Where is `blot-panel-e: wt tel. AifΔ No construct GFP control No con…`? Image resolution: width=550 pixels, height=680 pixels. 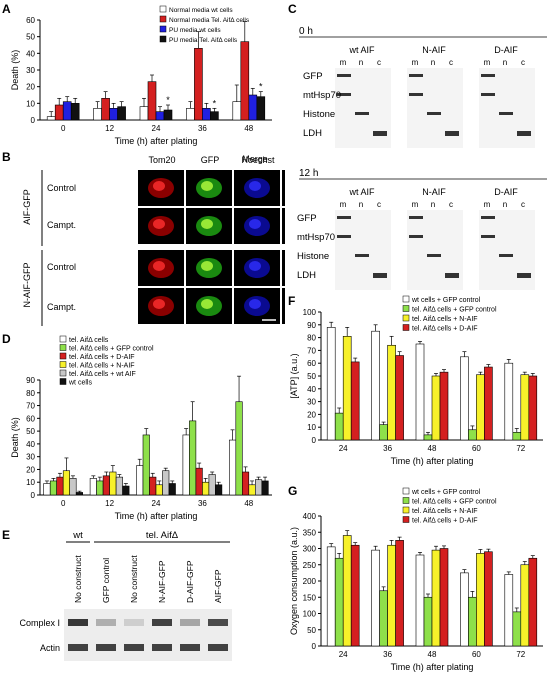 blot-panel-e: wt tel. AifΔ No construct GFP control No con… is located at coordinates (125, 595).